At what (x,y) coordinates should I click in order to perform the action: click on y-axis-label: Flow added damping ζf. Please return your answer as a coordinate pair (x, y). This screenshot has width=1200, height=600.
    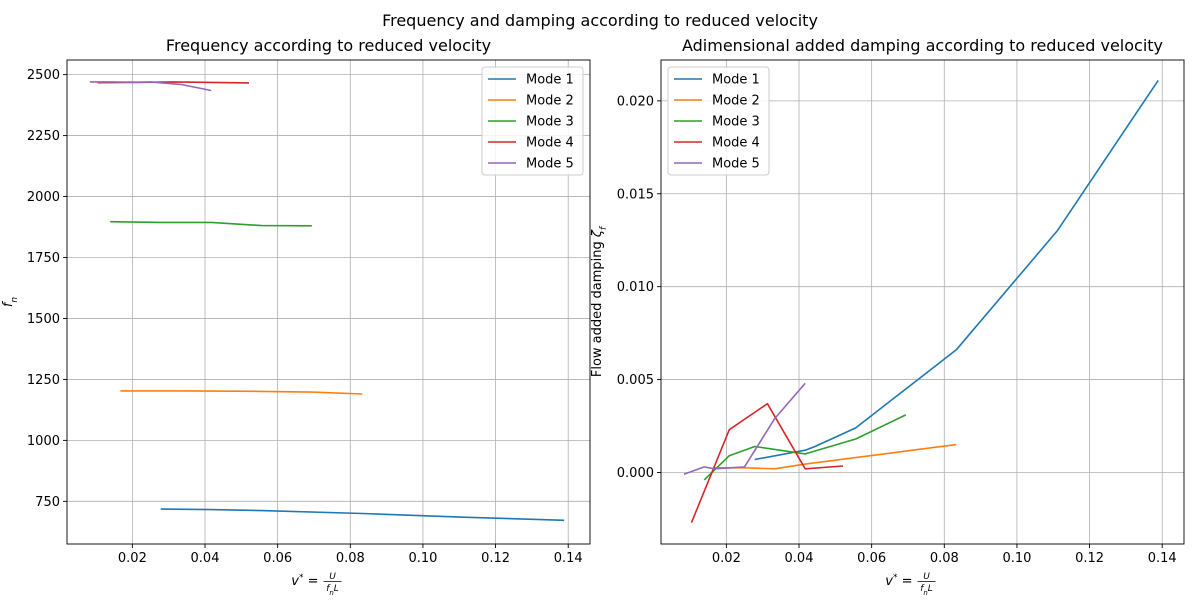
    Looking at the image, I should click on (599, 301).